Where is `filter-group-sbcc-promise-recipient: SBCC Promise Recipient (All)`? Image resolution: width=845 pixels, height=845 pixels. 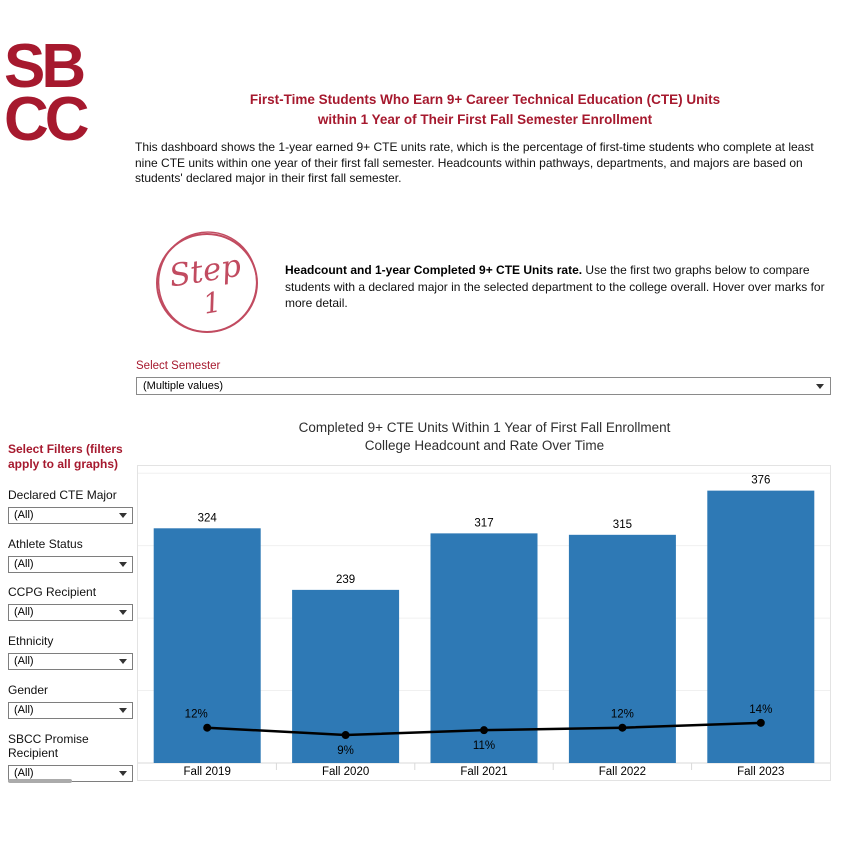 filter-group-sbcc-promise-recipient: SBCC Promise Recipient (All) is located at coordinates (70, 757).